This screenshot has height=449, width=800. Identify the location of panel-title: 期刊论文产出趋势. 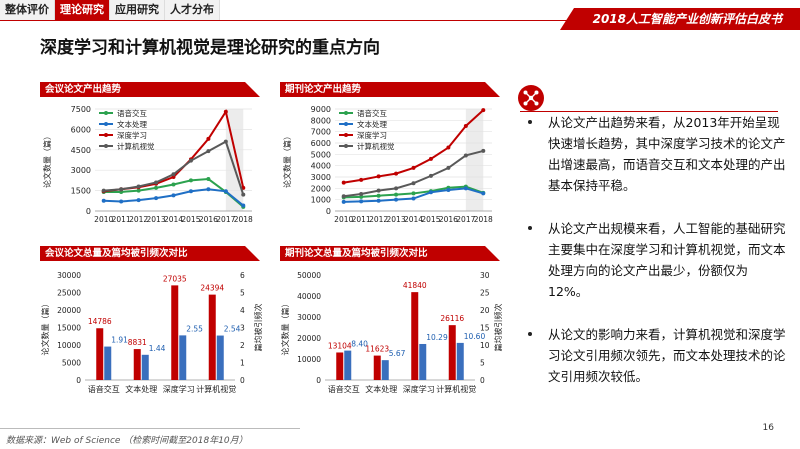
(390, 89).